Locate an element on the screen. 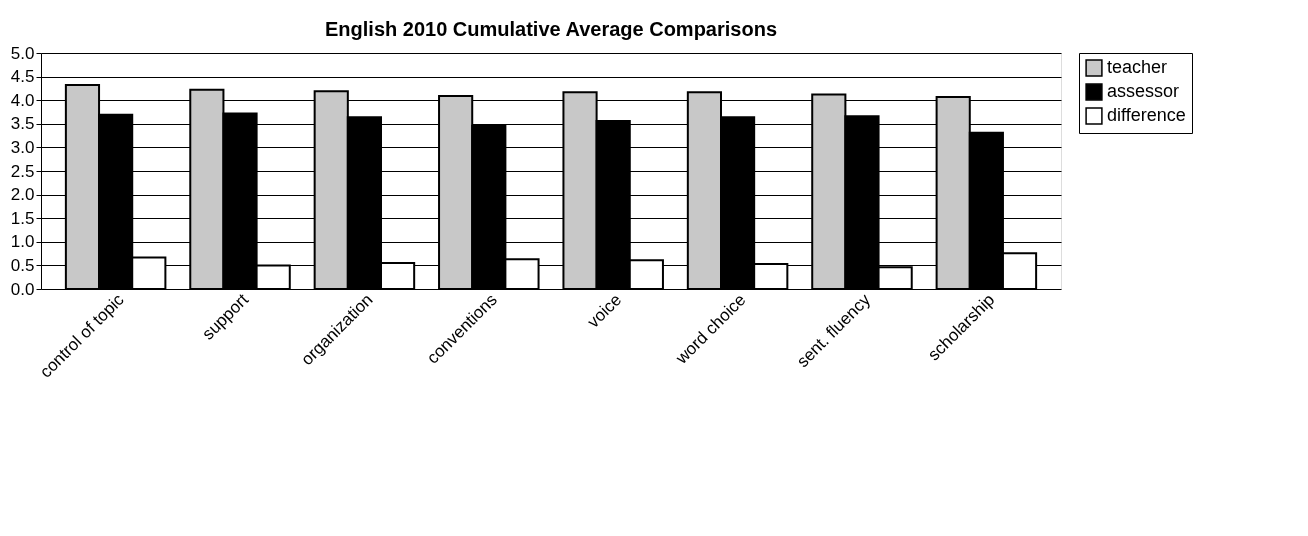  y-tick-label: 2.0 is located at coordinates (22, 195).